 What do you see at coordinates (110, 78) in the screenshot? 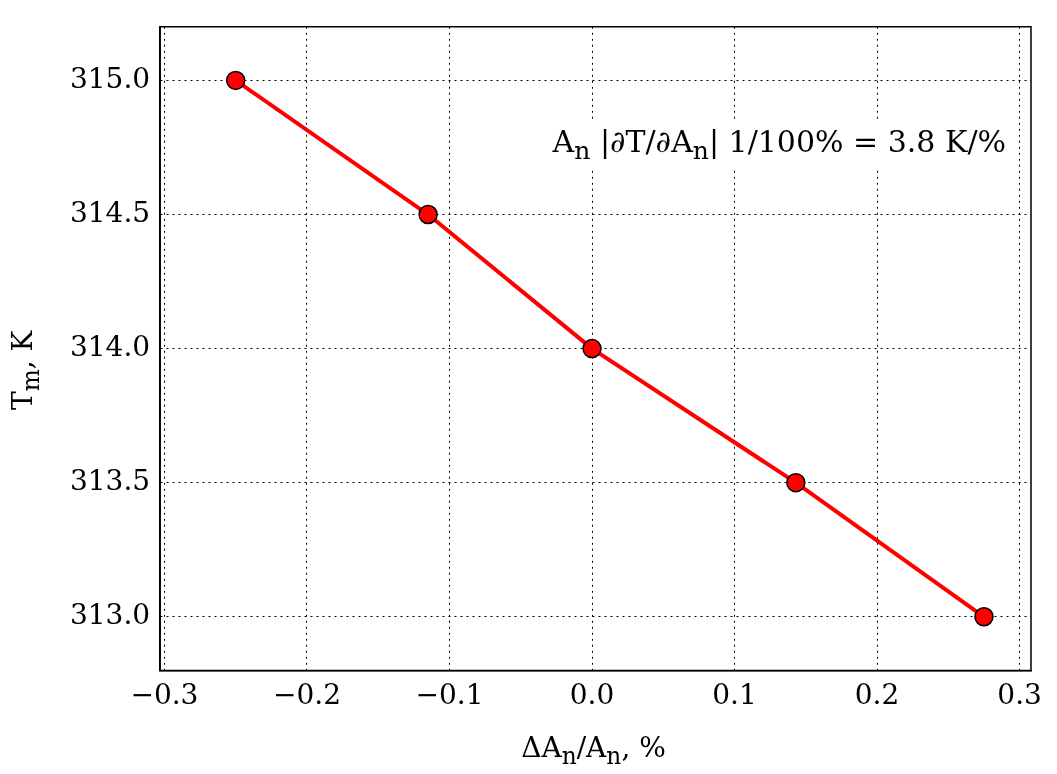
I see `y-tick-label: 315.0` at bounding box center [110, 78].